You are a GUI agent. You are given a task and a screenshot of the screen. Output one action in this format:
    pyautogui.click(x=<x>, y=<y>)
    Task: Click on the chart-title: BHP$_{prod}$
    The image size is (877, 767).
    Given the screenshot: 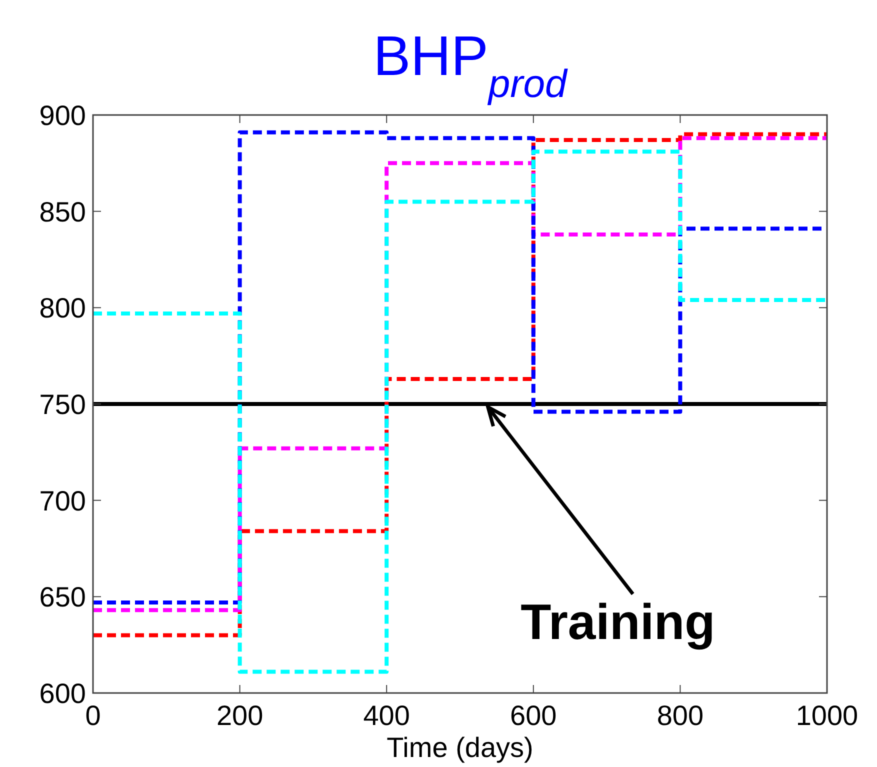 What is the action you would take?
    pyautogui.click(x=470, y=65)
    